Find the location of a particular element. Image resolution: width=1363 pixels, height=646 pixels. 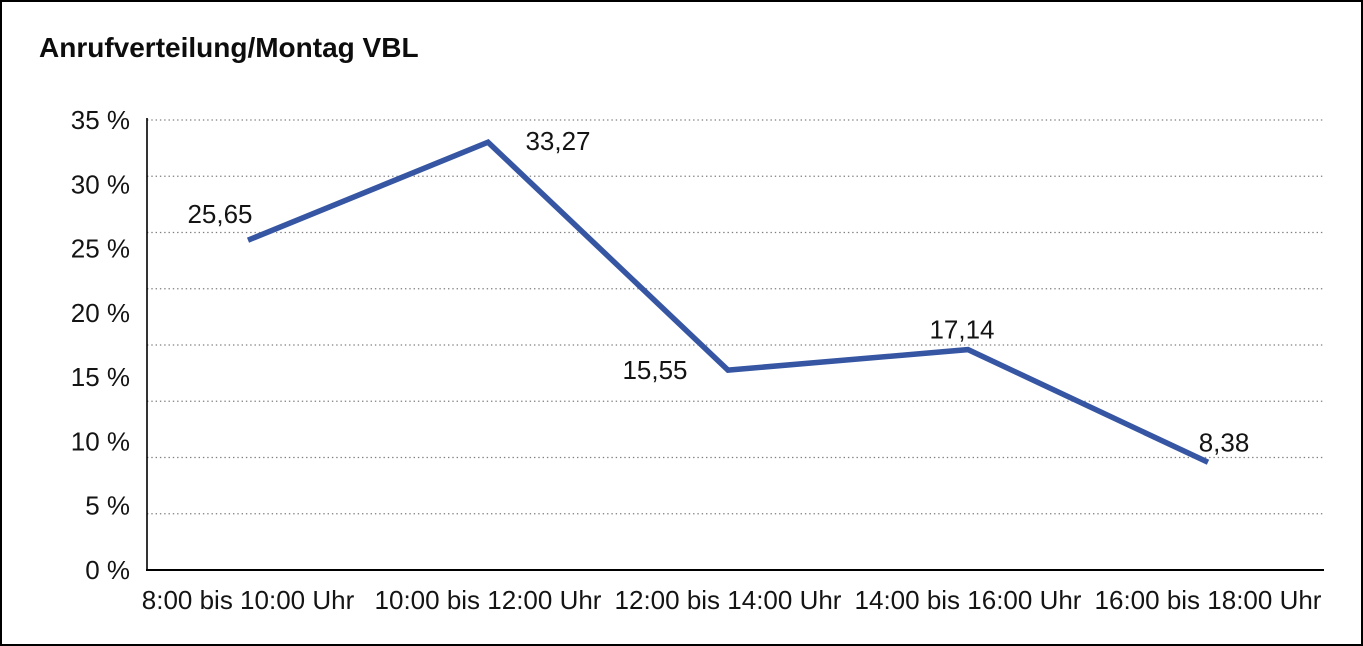

x-axis-category-label: 16:00 bis 18:00 Uhr is located at coordinates (1208, 600).